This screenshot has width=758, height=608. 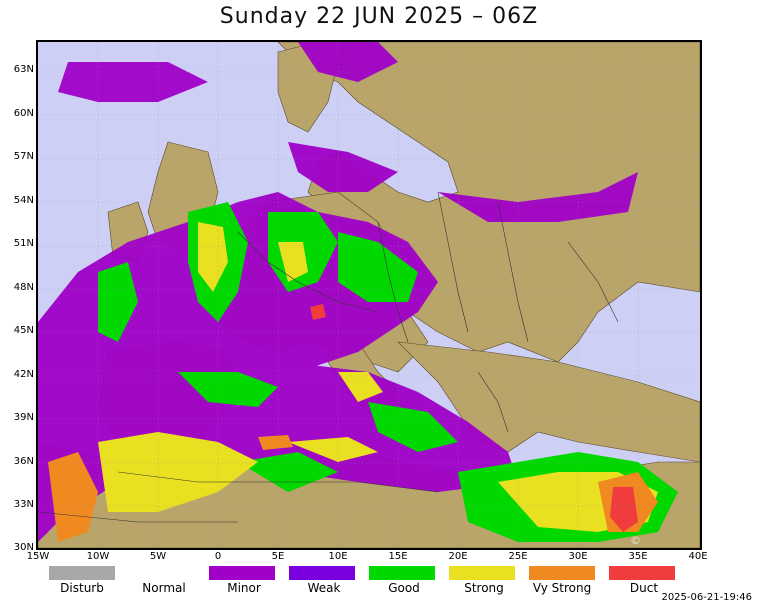 I want to click on lon-label: 25E, so click(x=518, y=556).